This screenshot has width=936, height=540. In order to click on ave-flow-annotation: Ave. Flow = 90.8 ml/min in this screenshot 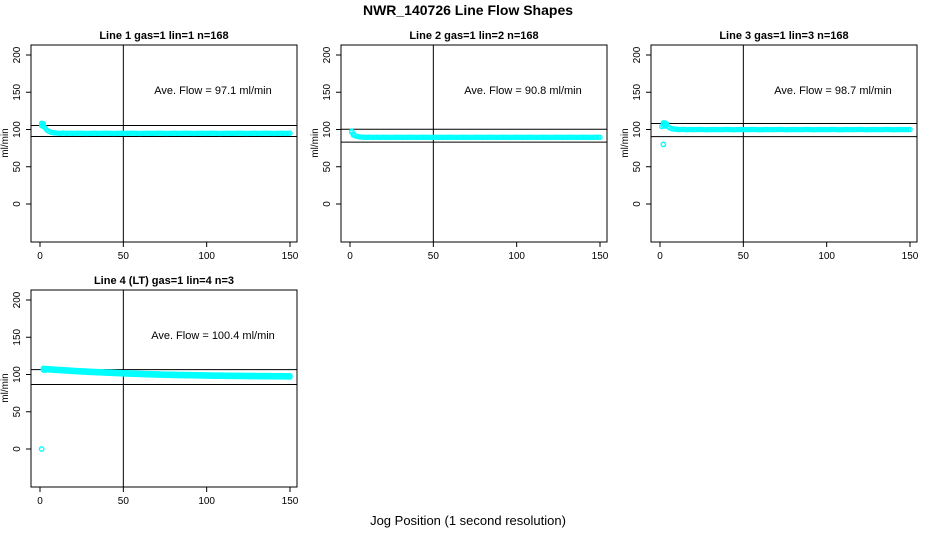, I will do `click(522, 91)`.